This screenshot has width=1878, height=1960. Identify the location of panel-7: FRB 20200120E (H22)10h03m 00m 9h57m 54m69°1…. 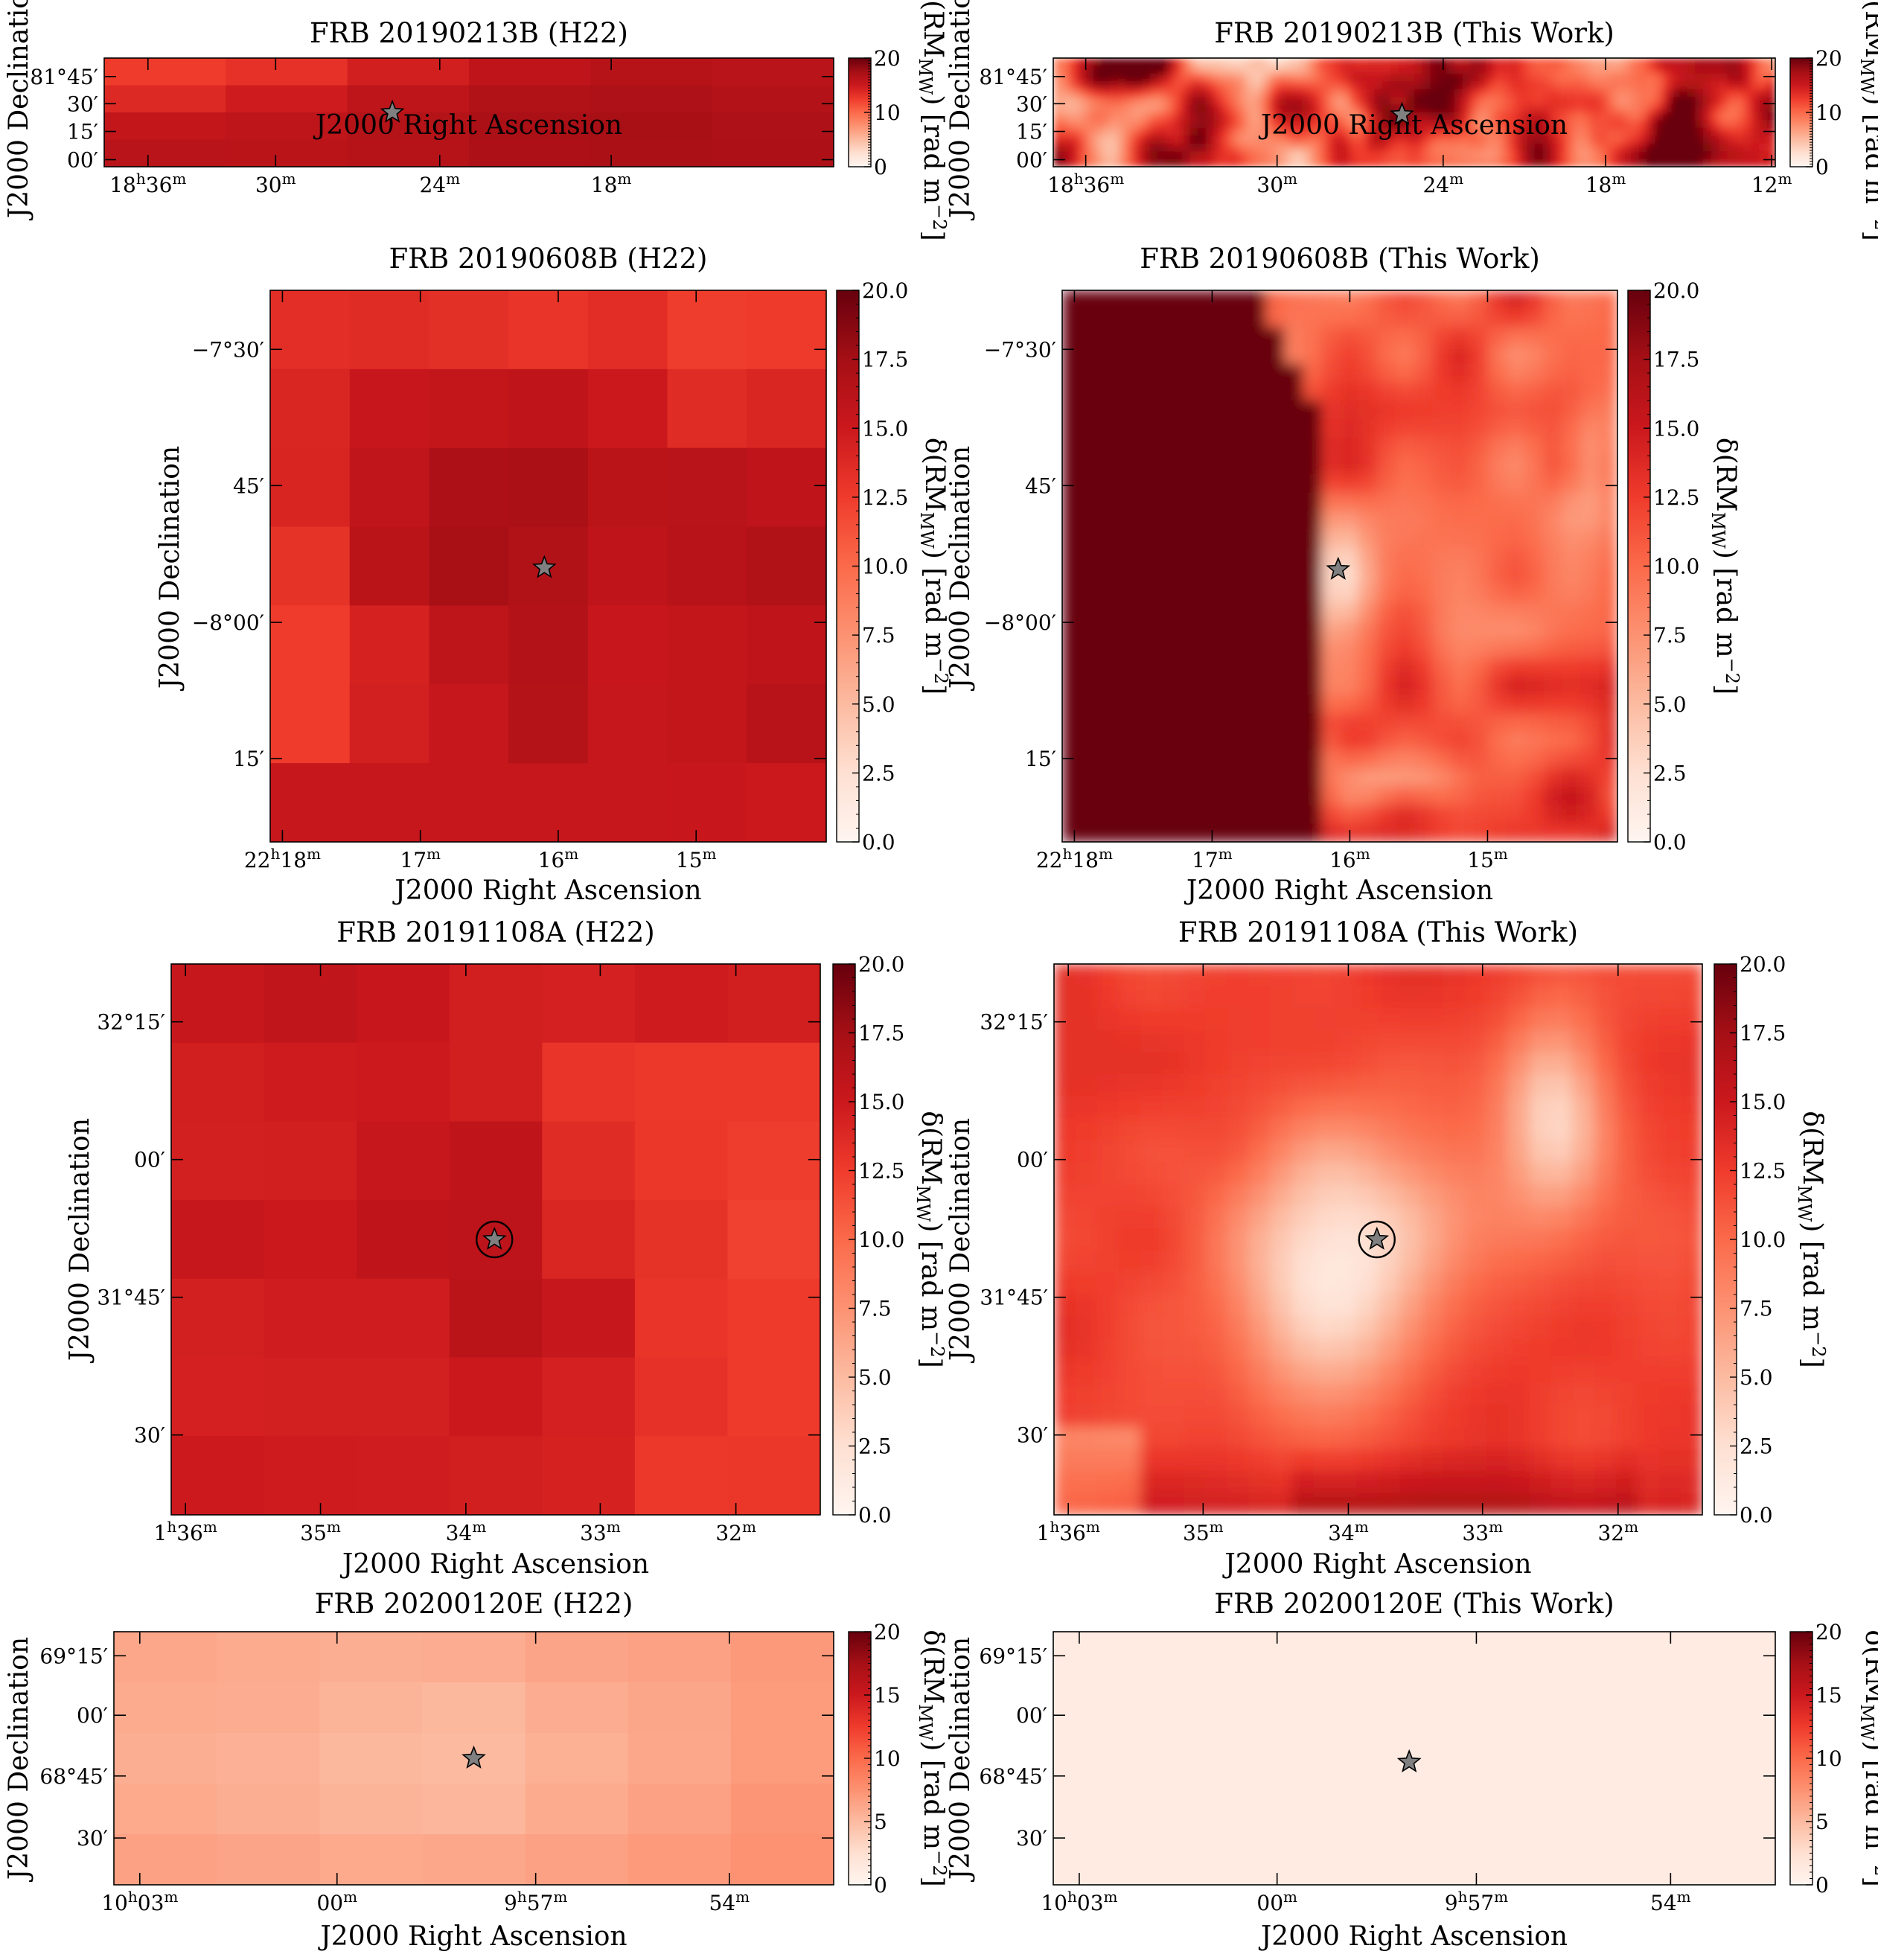
(477, 1770).